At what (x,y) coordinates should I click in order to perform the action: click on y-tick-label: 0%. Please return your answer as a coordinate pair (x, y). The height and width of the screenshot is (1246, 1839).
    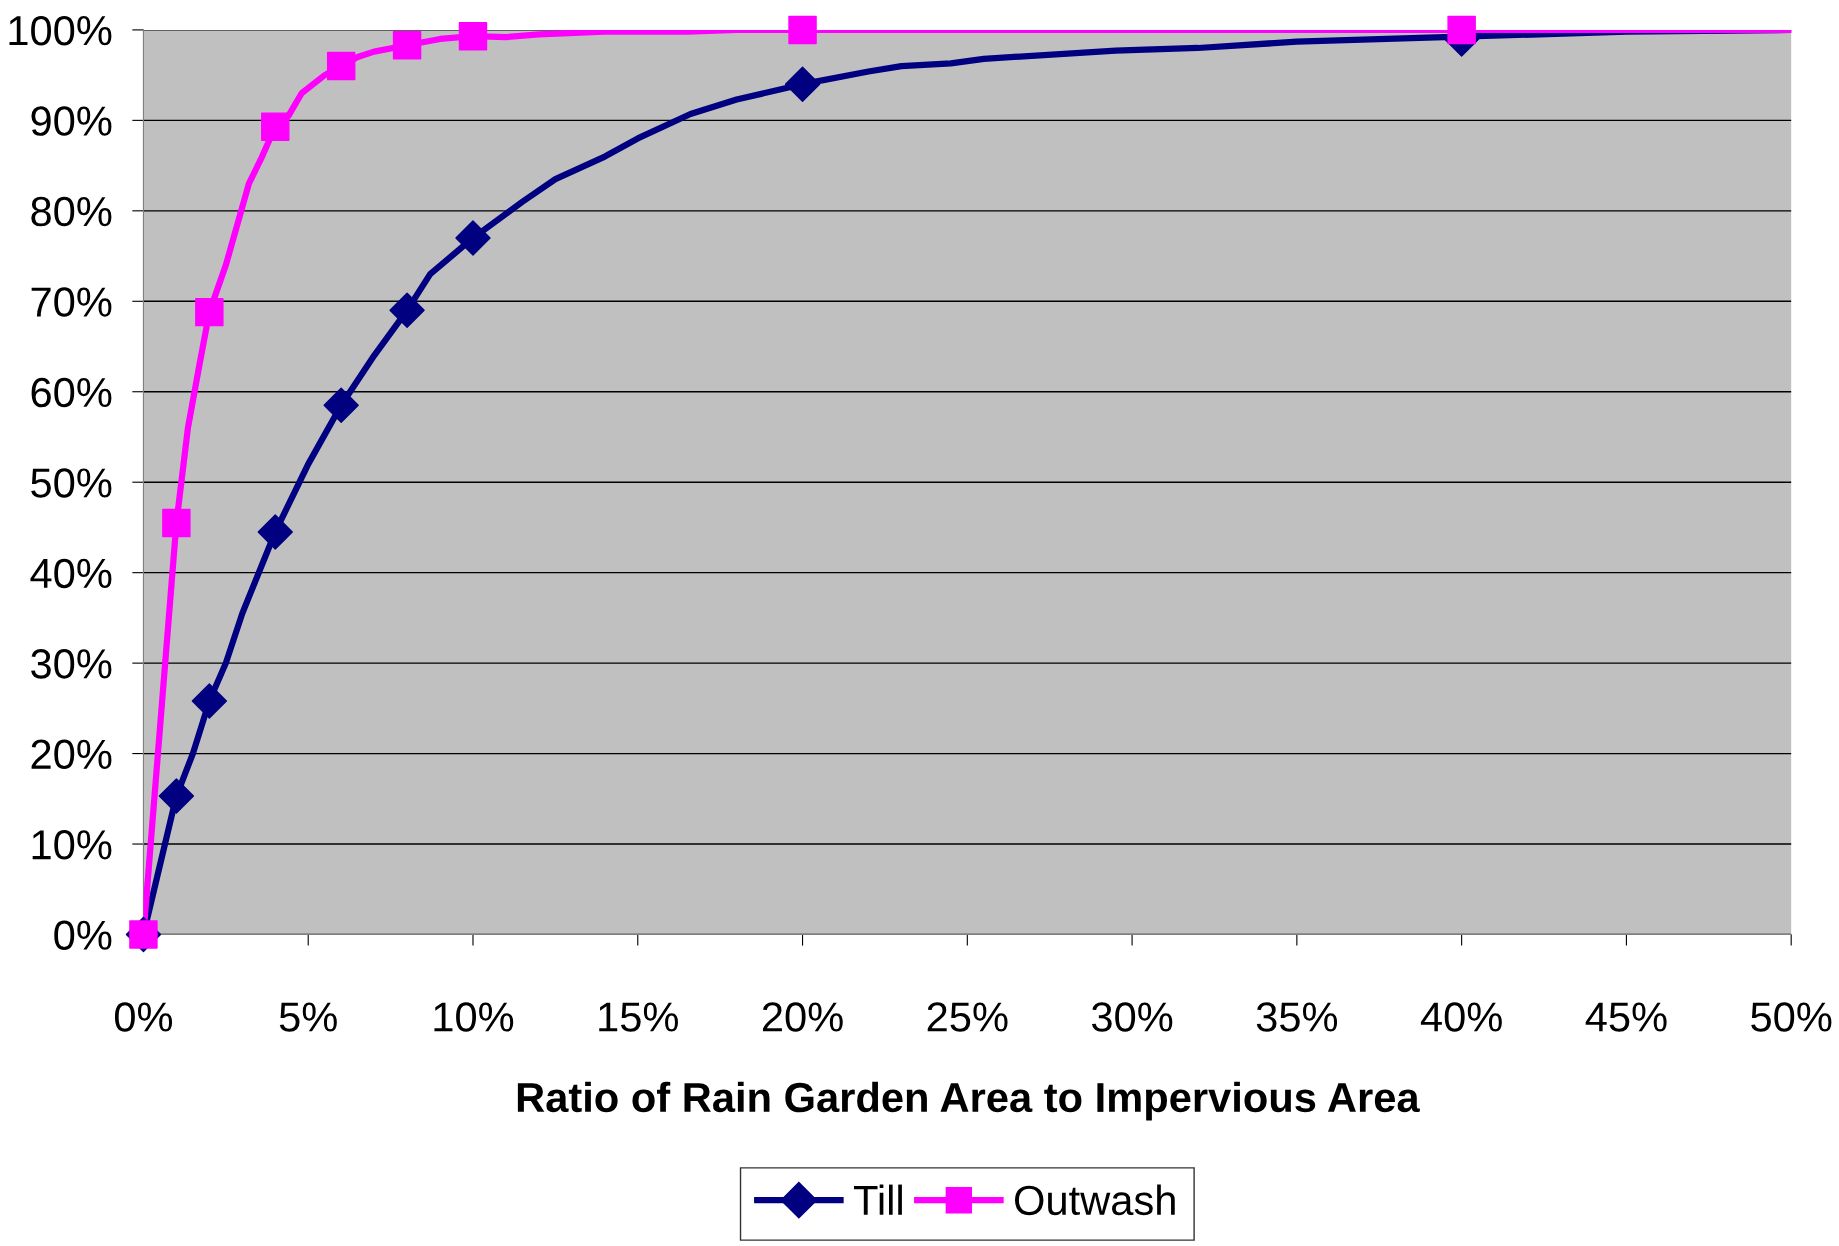
    Looking at the image, I should click on (83, 935).